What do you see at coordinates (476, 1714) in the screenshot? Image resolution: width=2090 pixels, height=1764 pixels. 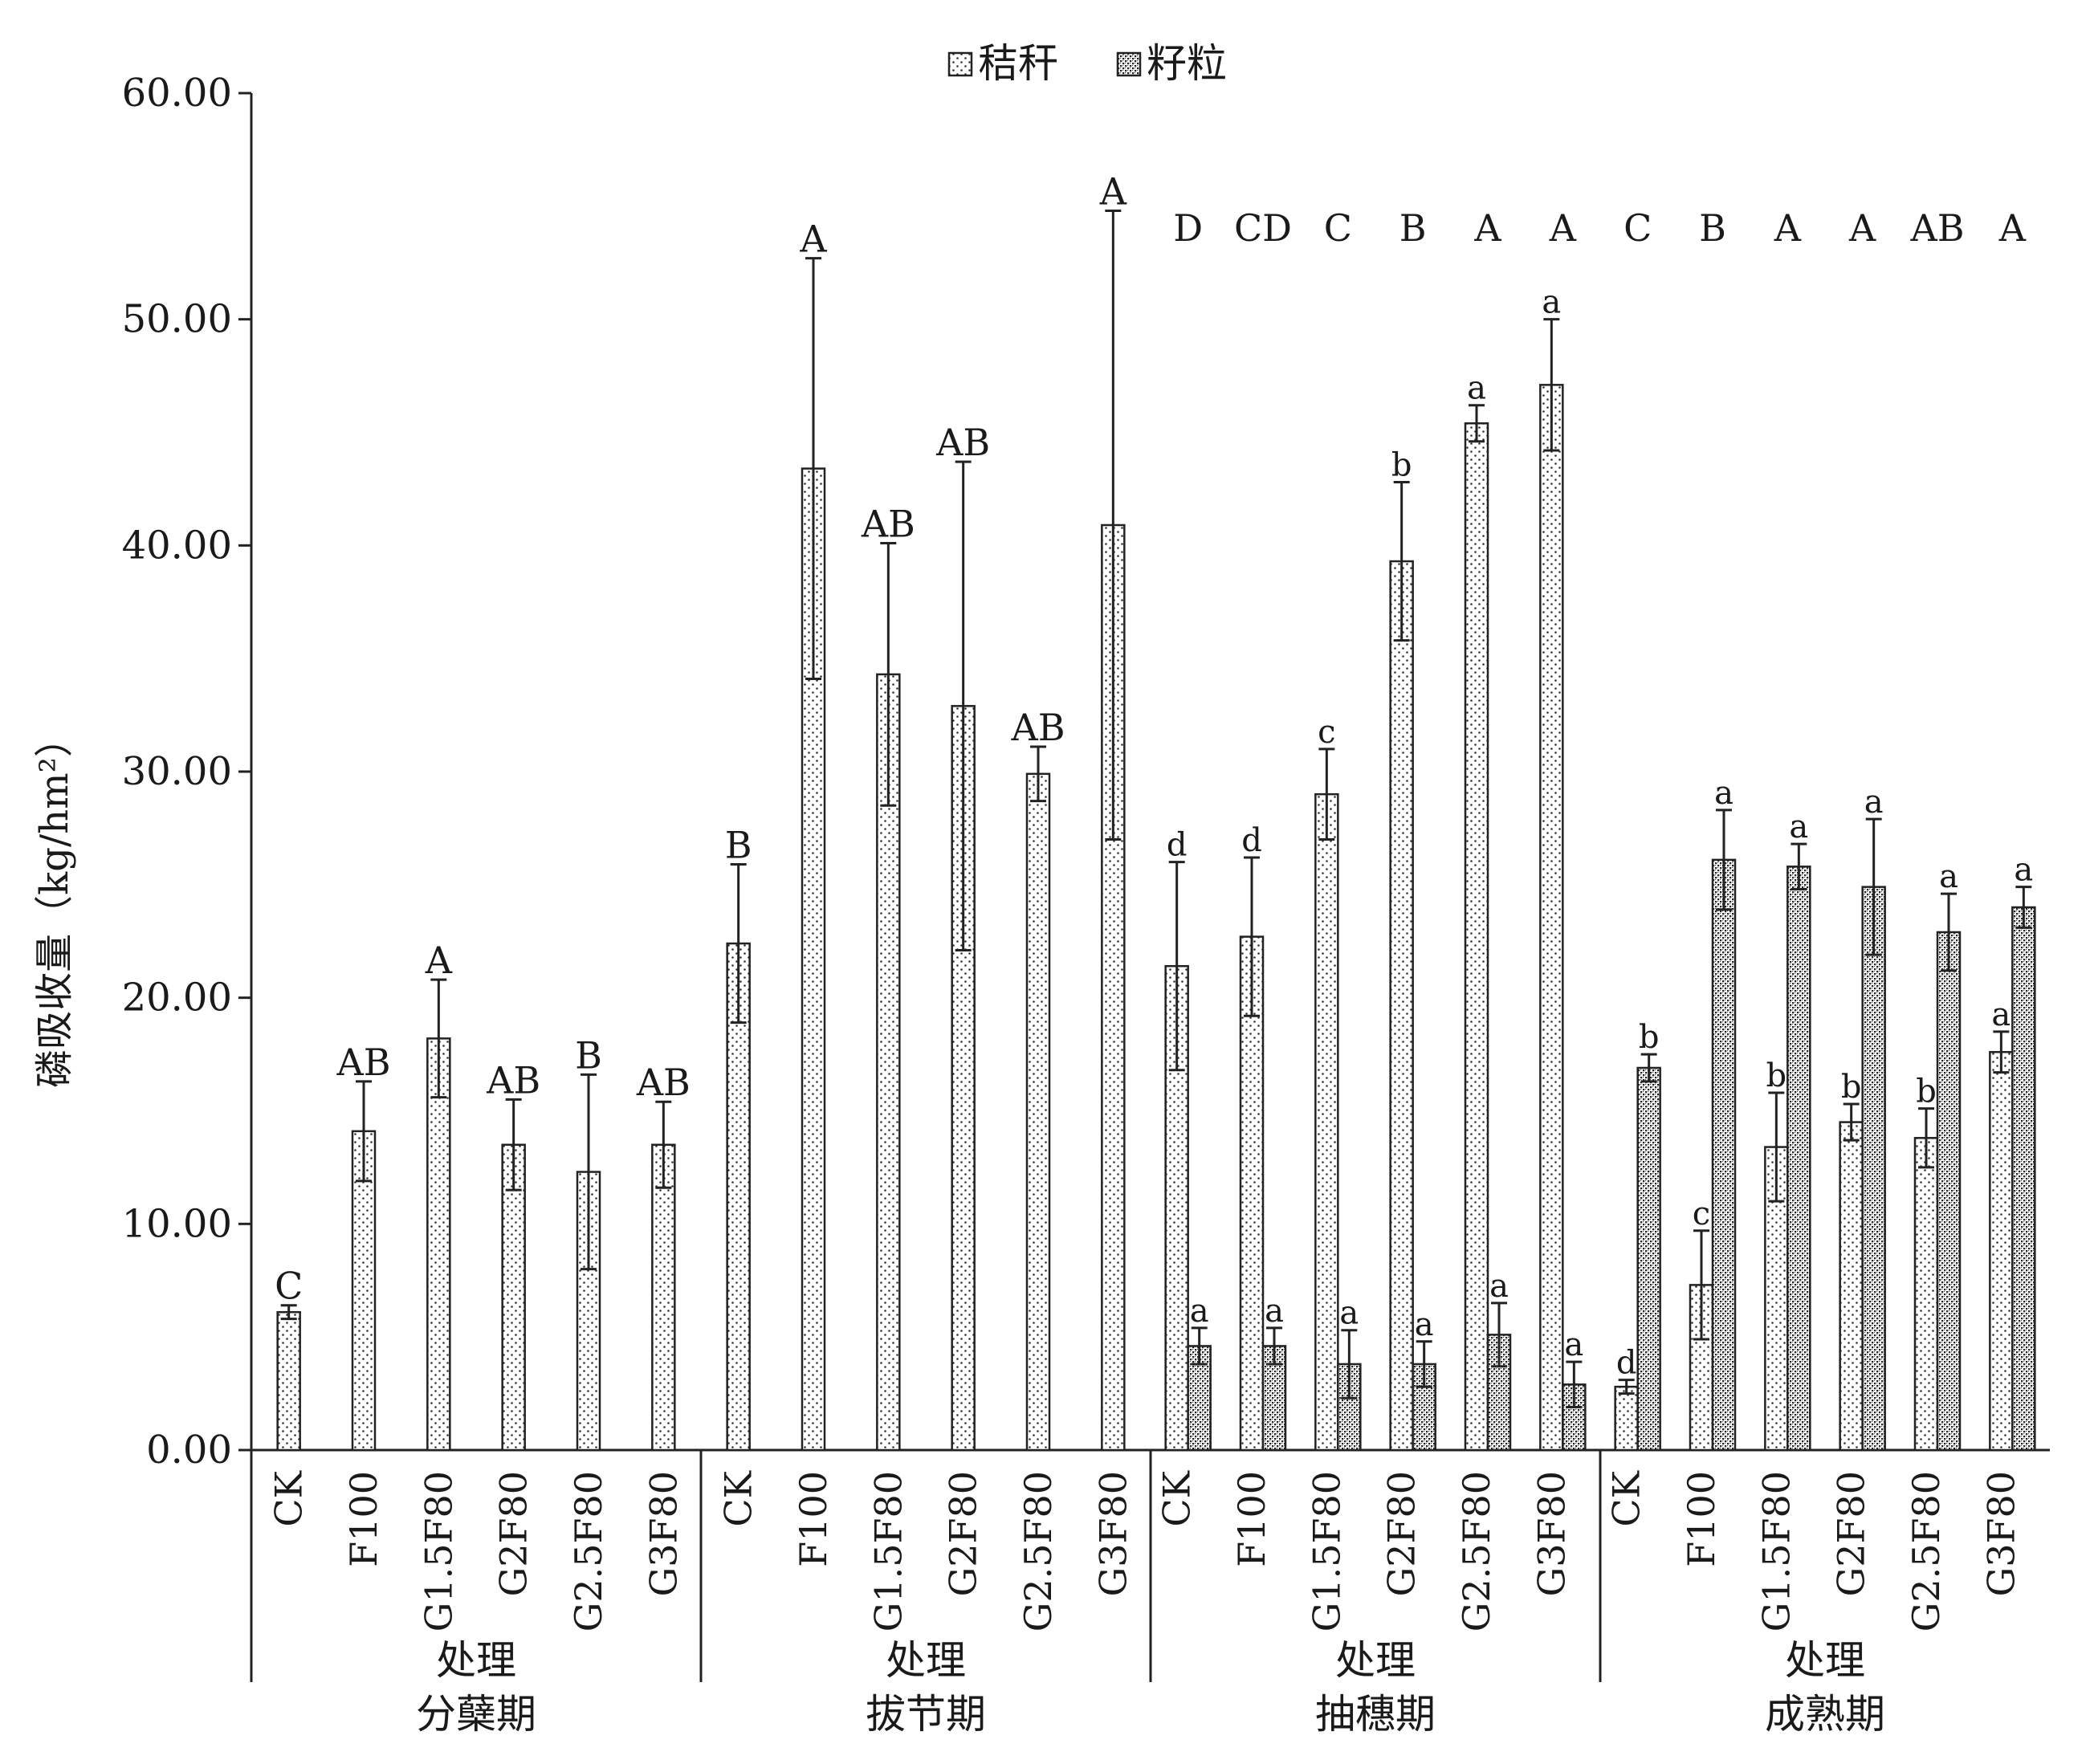 I see `stage-label: 分蘖期` at bounding box center [476, 1714].